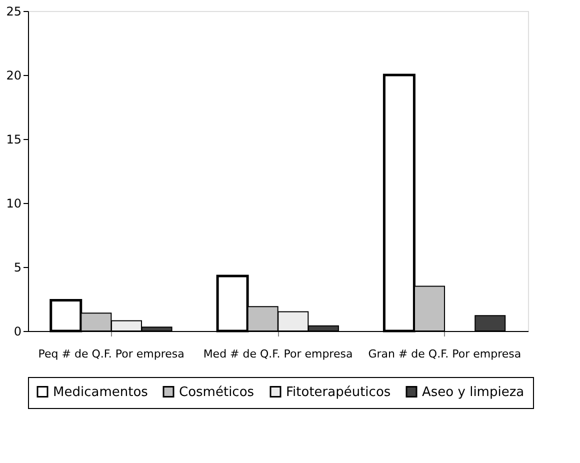 The width and height of the screenshot is (580, 463). Describe the element at coordinates (18, 267) in the screenshot. I see `y-tick-label: 5` at that location.